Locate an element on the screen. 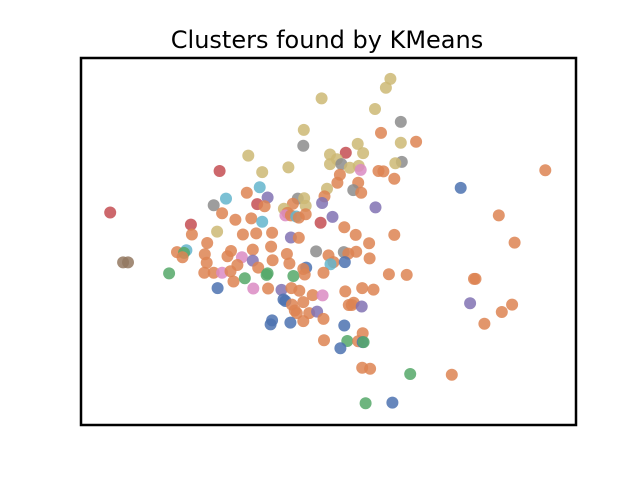 This screenshot has width=640, height=478. chart-title: Clusters found by KMeans is located at coordinates (327, 40).